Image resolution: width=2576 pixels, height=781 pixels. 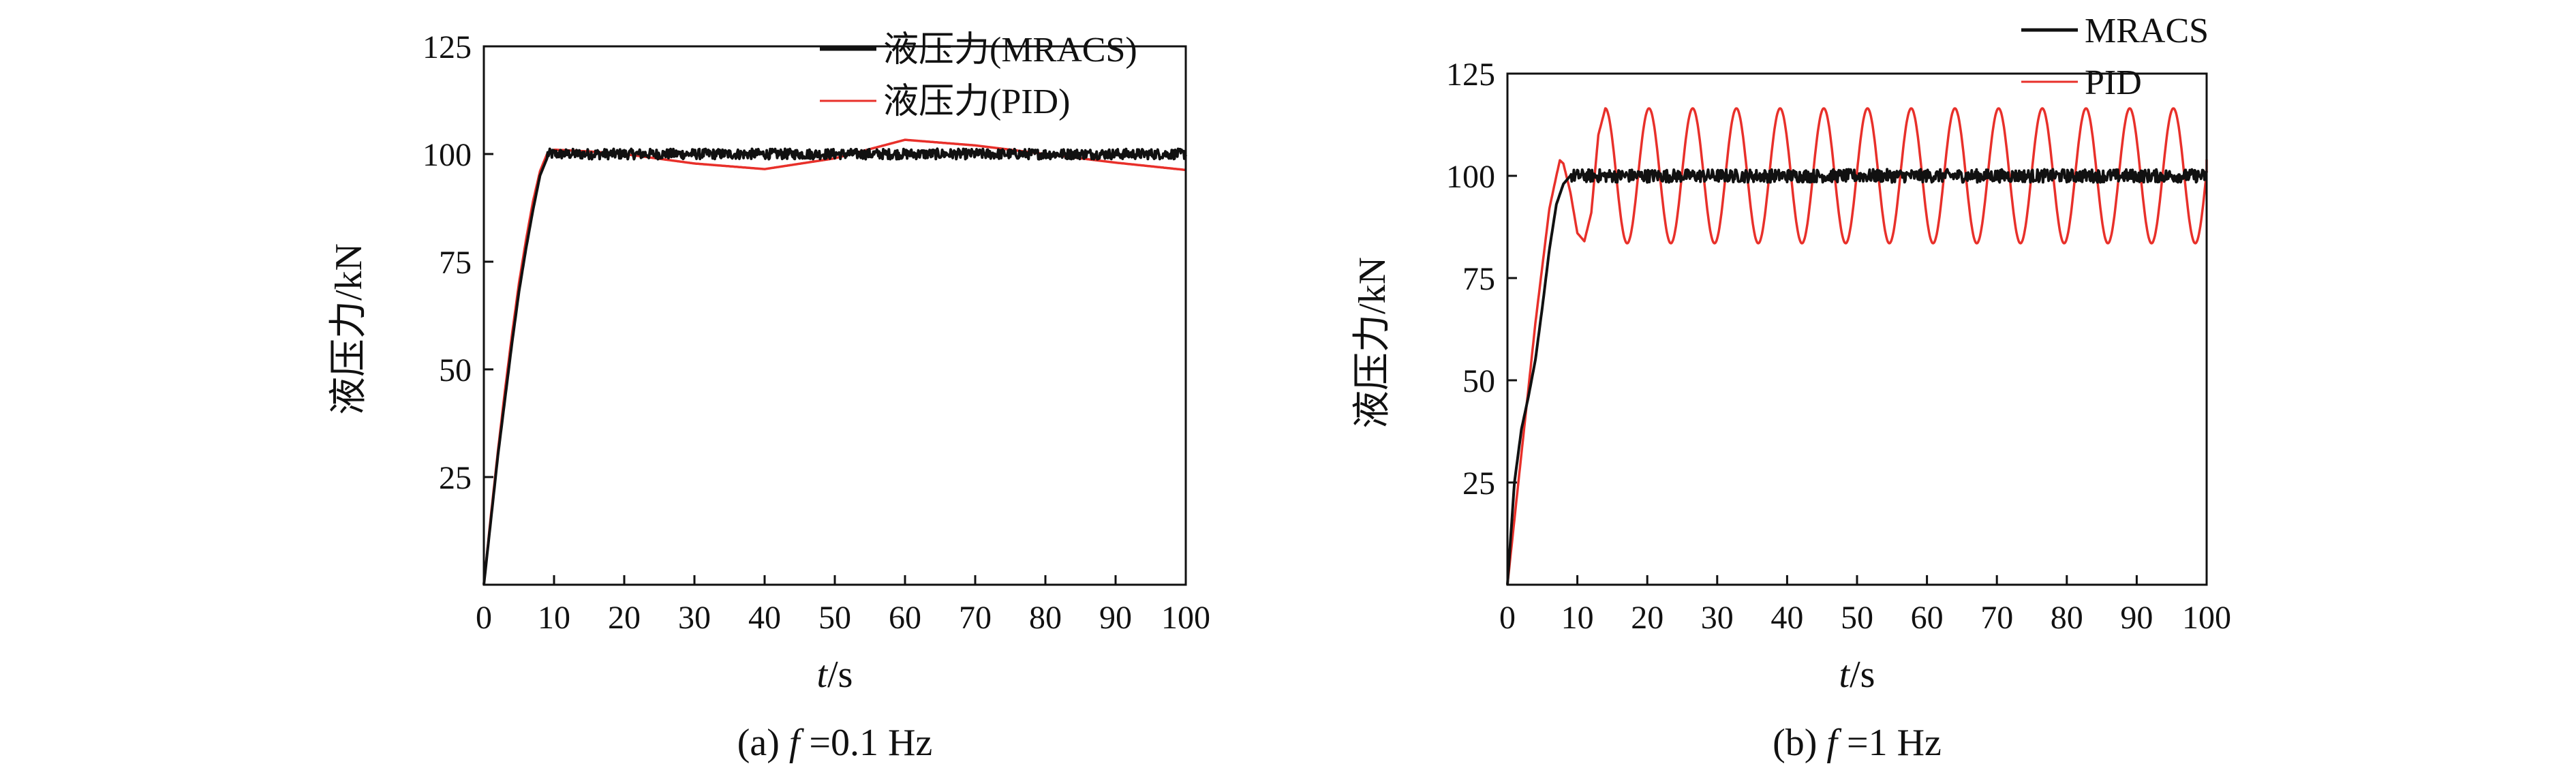 I want to click on series-line-mracs, so click(x=1857, y=377).